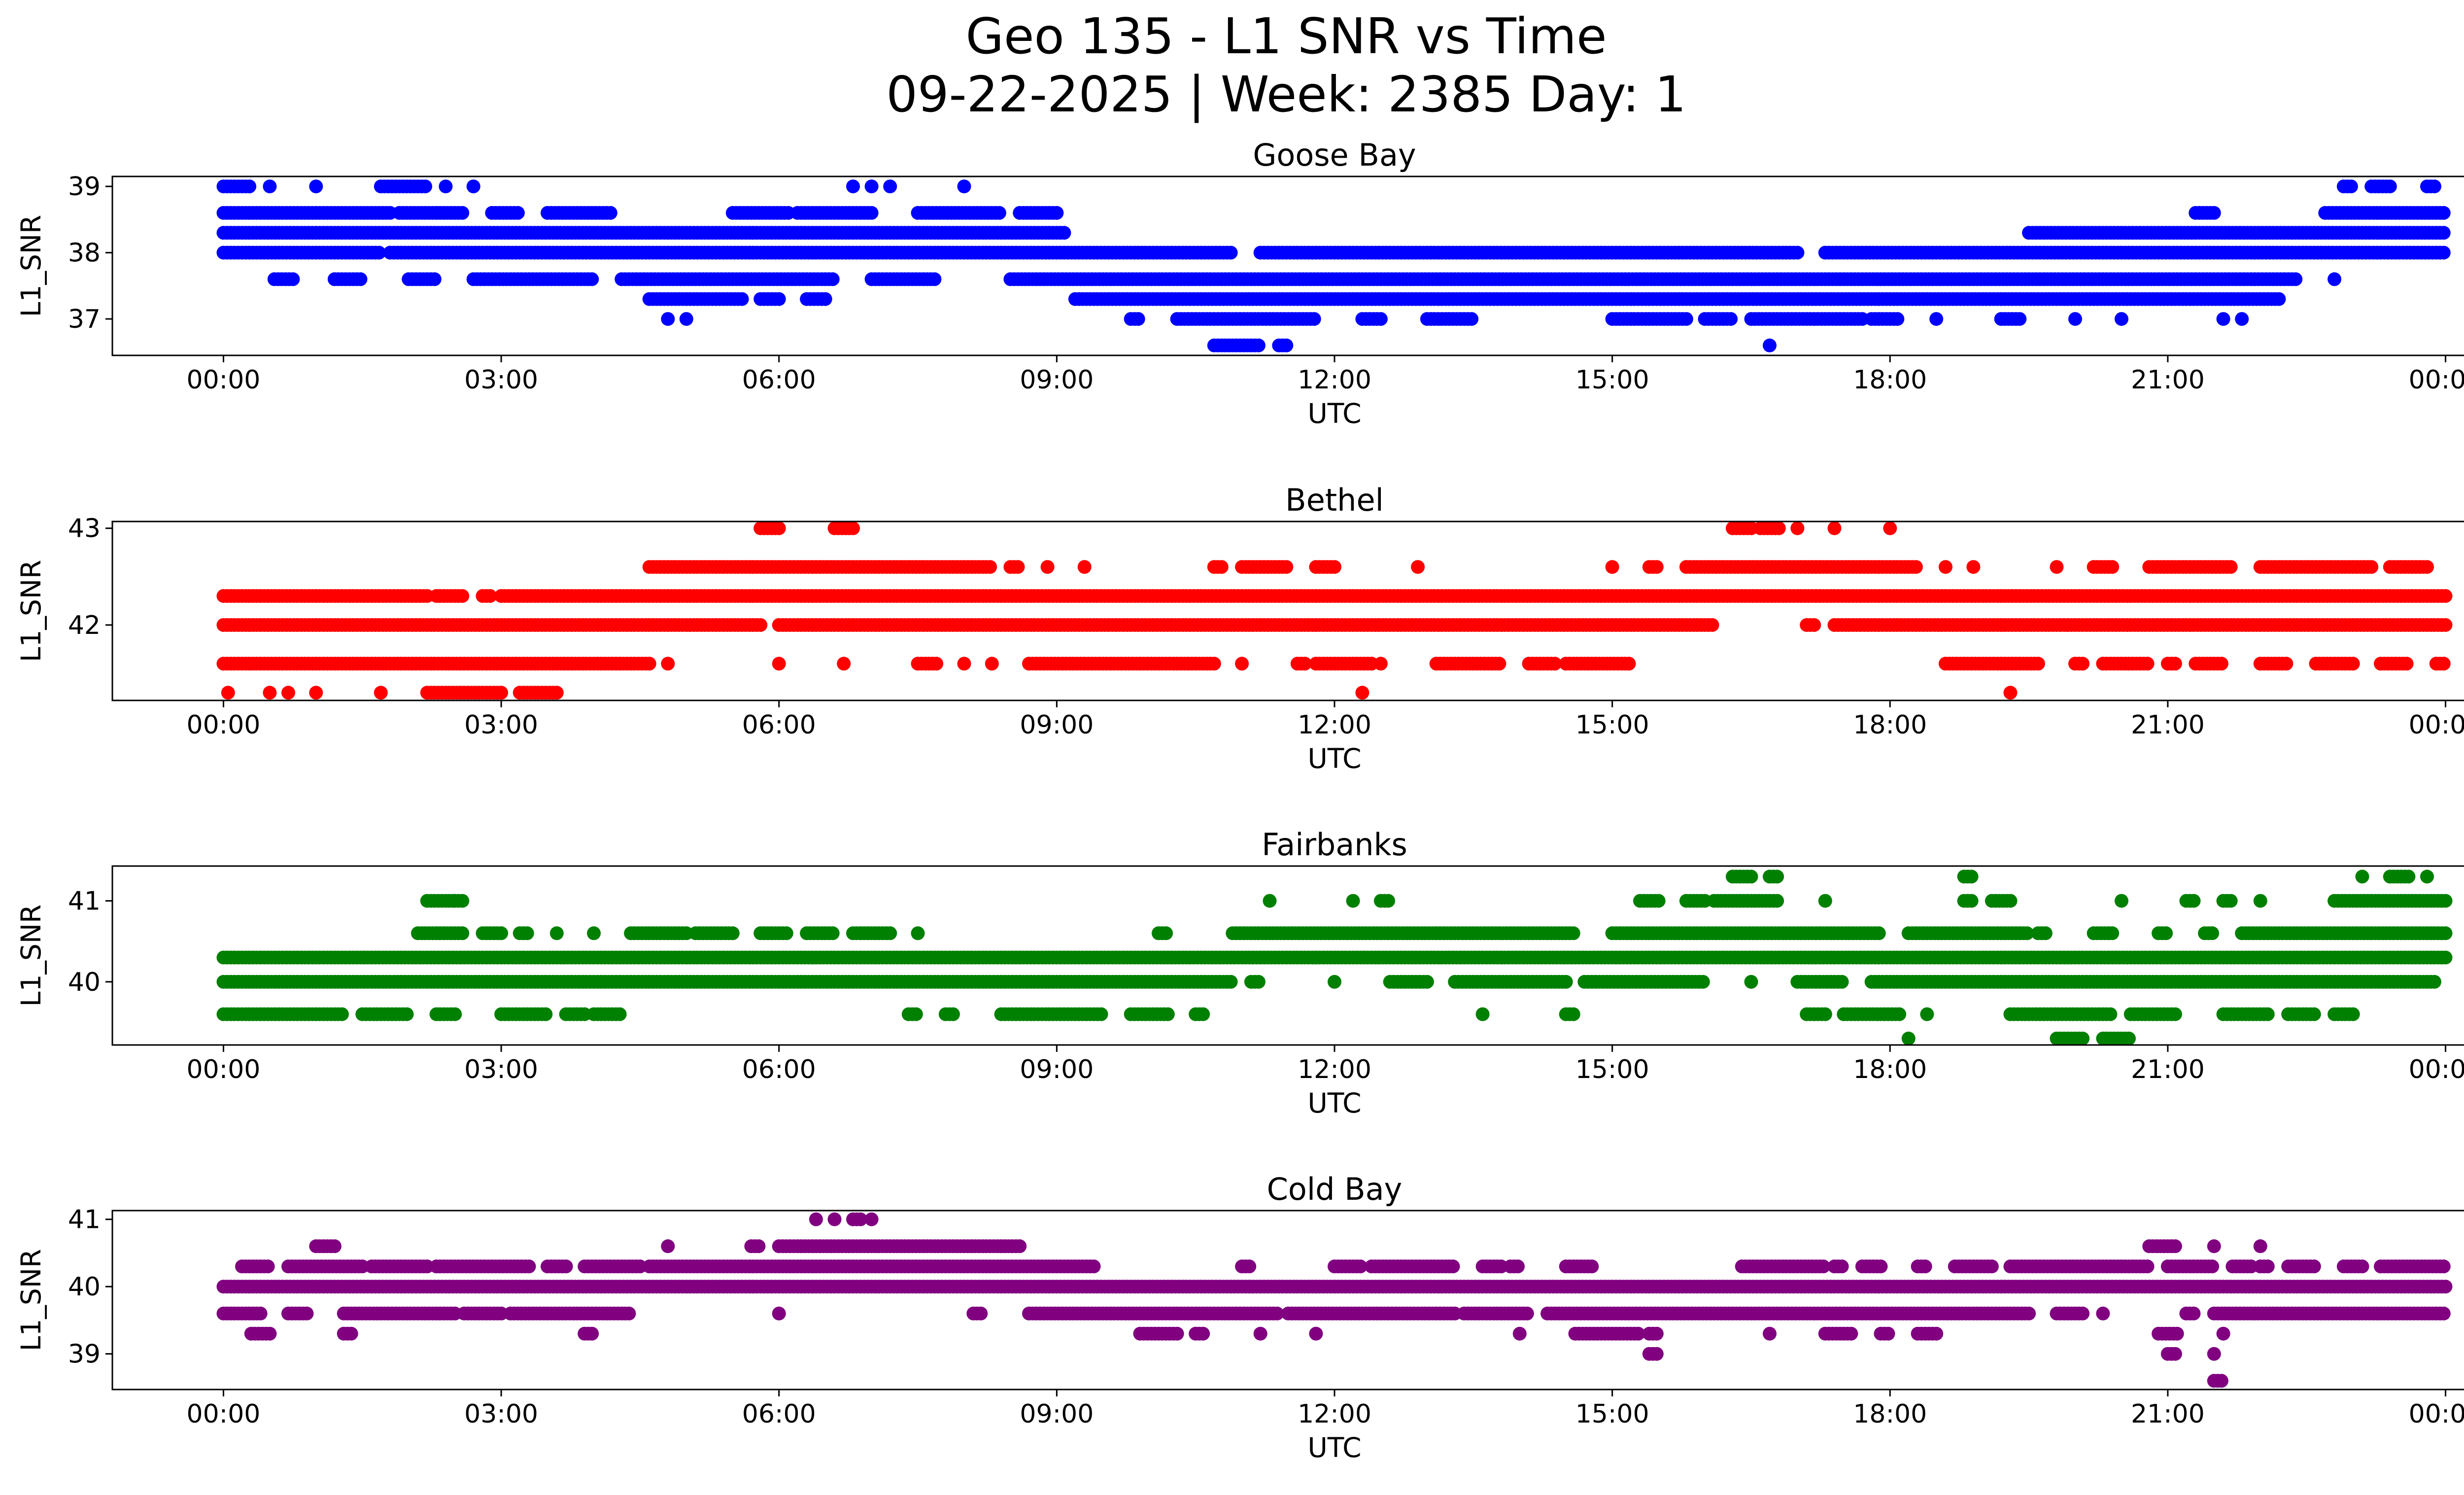 The image size is (2464, 1495). What do you see at coordinates (84, 187) in the screenshot?
I see `y-tick-label: 39` at bounding box center [84, 187].